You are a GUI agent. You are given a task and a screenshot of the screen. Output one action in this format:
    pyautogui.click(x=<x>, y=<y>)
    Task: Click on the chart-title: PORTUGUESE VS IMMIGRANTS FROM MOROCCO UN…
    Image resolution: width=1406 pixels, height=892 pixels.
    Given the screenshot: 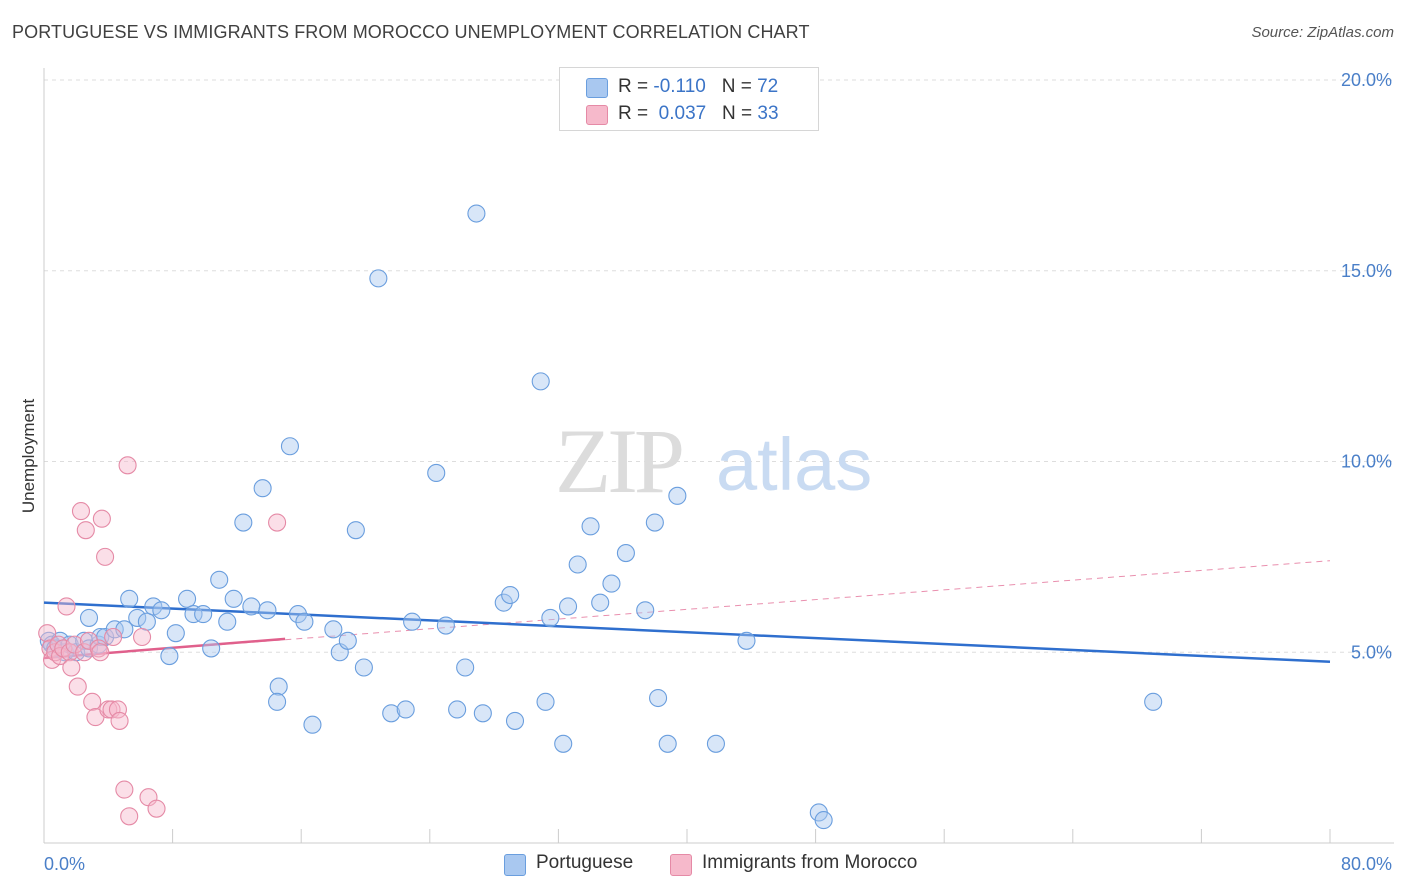 What is the action you would take?
    pyautogui.click(x=411, y=32)
    